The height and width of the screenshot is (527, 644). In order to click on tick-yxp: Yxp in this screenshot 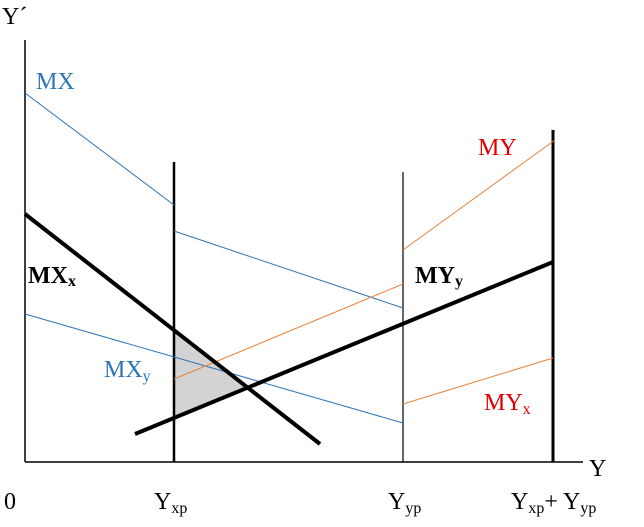, I will do `click(170, 503)`.